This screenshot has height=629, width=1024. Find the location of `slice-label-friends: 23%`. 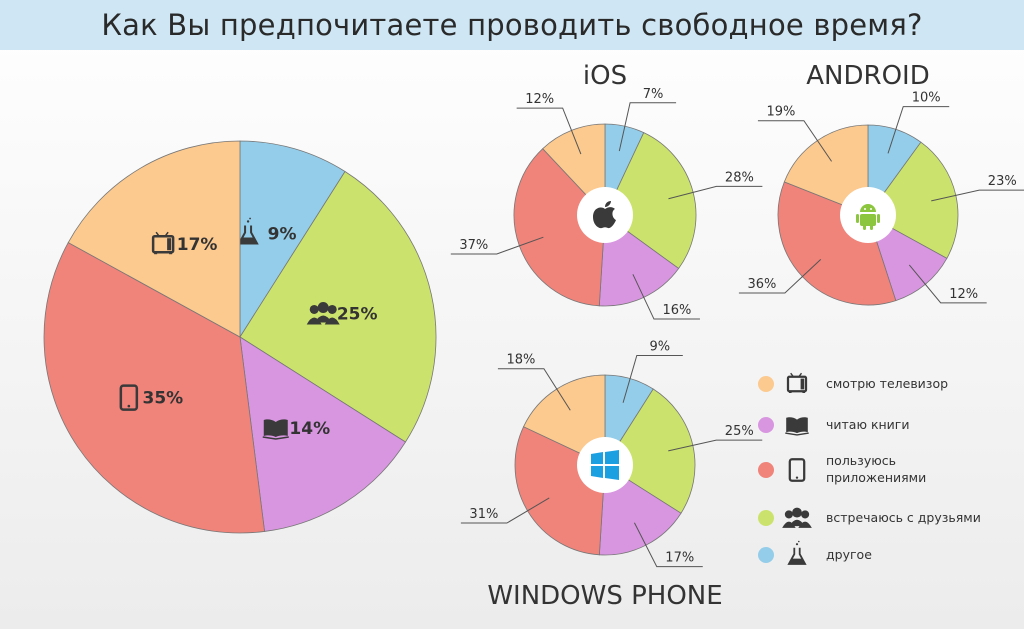

slice-label-friends: 23% is located at coordinates (1002, 181).